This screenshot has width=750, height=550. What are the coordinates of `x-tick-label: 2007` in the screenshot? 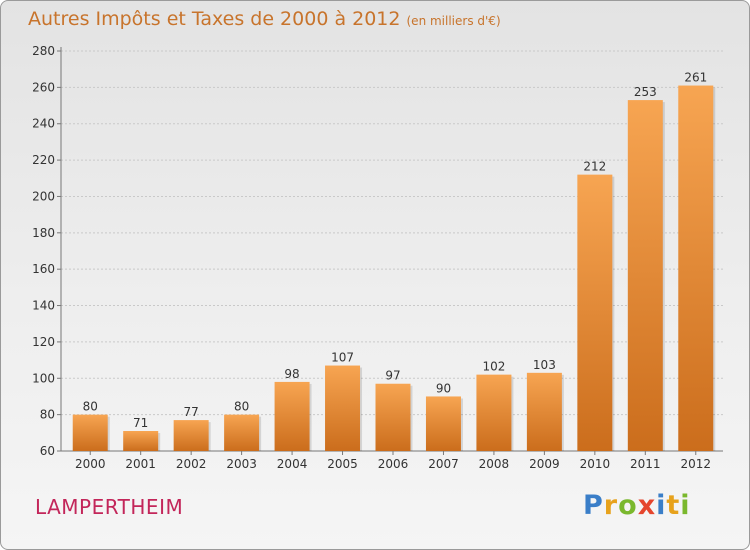 It's located at (443, 464).